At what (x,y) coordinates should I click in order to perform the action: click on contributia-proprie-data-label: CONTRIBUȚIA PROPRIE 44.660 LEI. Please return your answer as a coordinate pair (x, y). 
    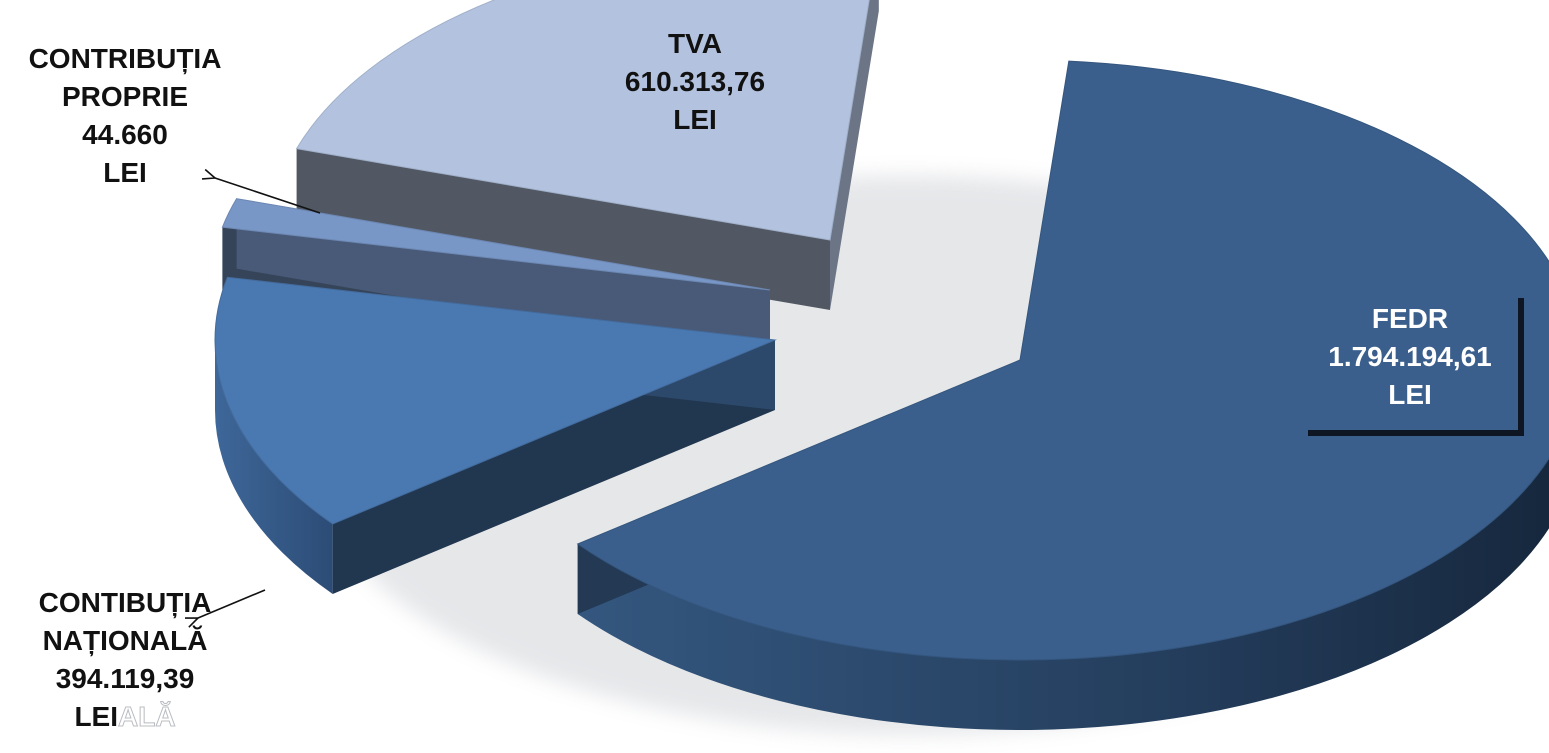
    Looking at the image, I should click on (125, 116).